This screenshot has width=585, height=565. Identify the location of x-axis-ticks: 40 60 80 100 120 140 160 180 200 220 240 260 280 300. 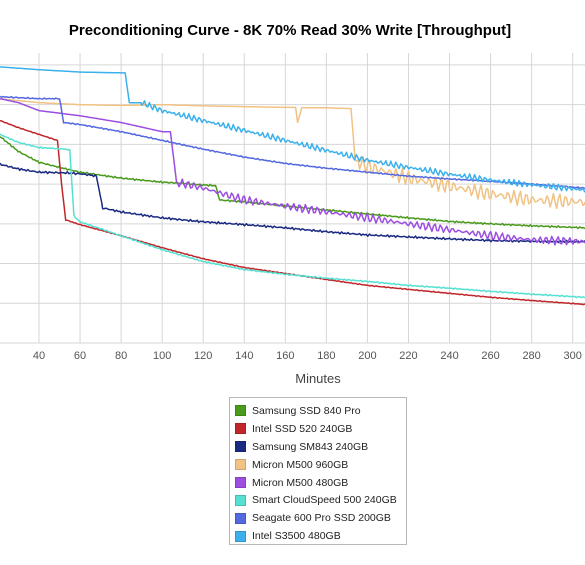
(307, 356).